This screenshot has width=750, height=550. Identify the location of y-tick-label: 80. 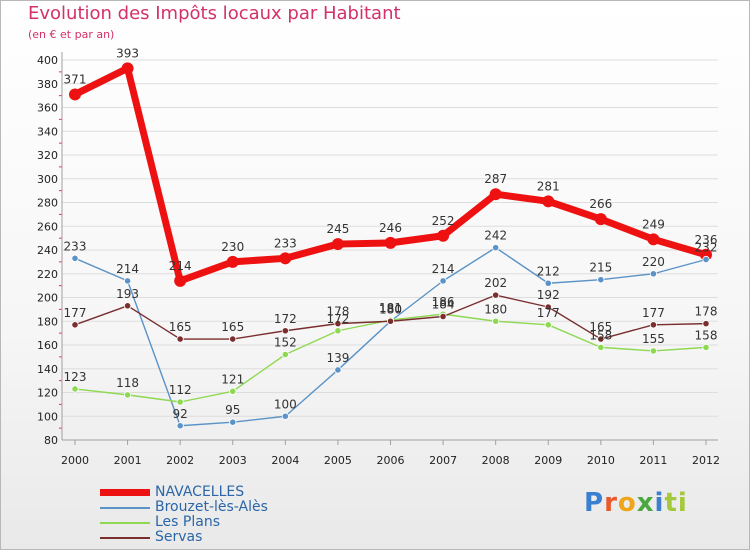
(51, 440).